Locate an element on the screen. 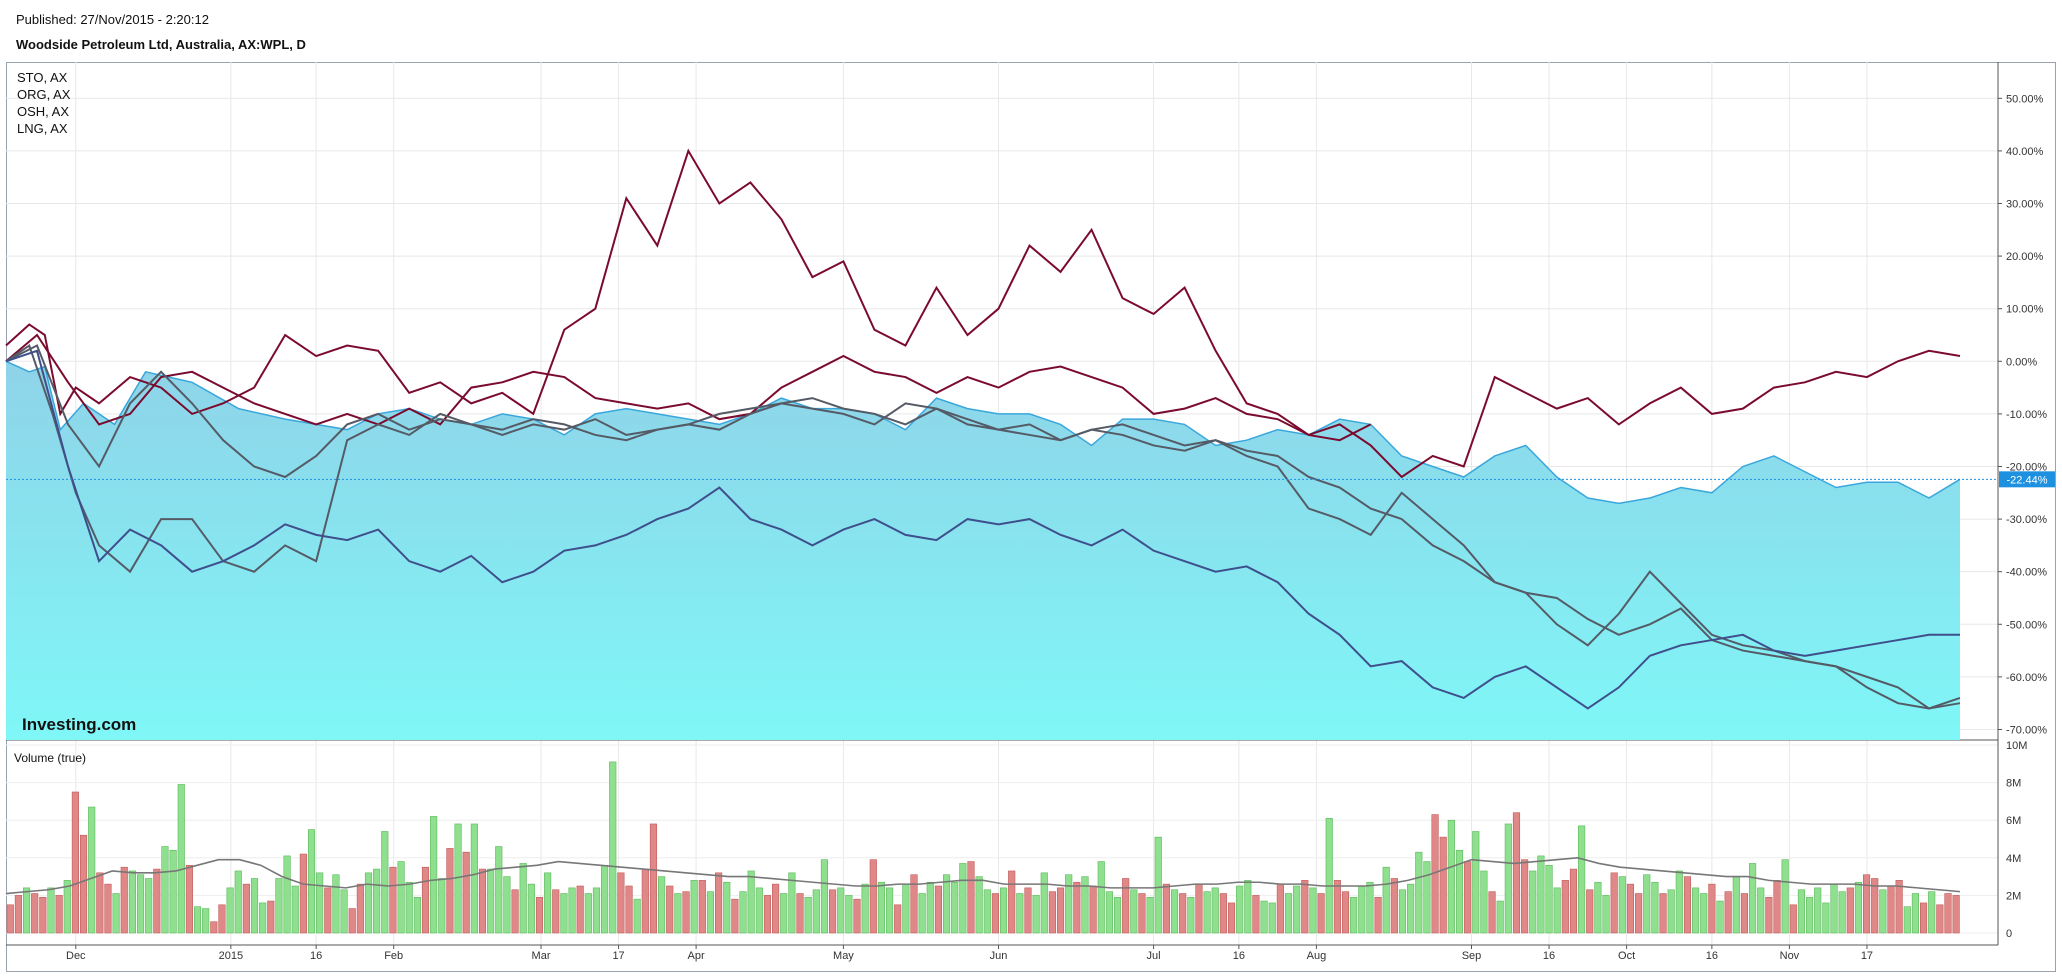  y-tick-label: 0.00% is located at coordinates (2021, 362).